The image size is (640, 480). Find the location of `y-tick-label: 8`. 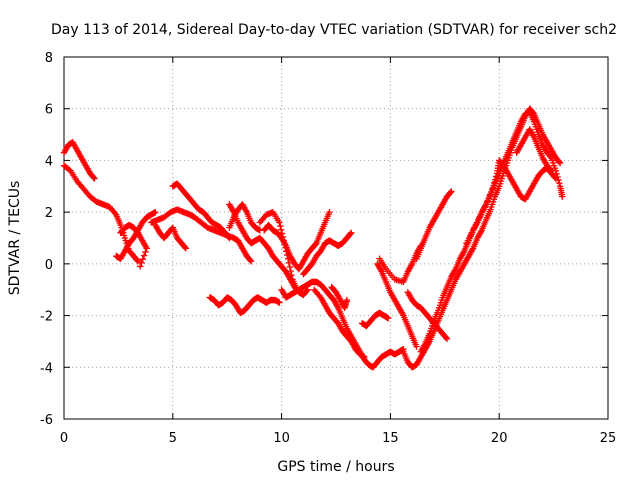

y-tick-label: 8 is located at coordinates (49, 58).